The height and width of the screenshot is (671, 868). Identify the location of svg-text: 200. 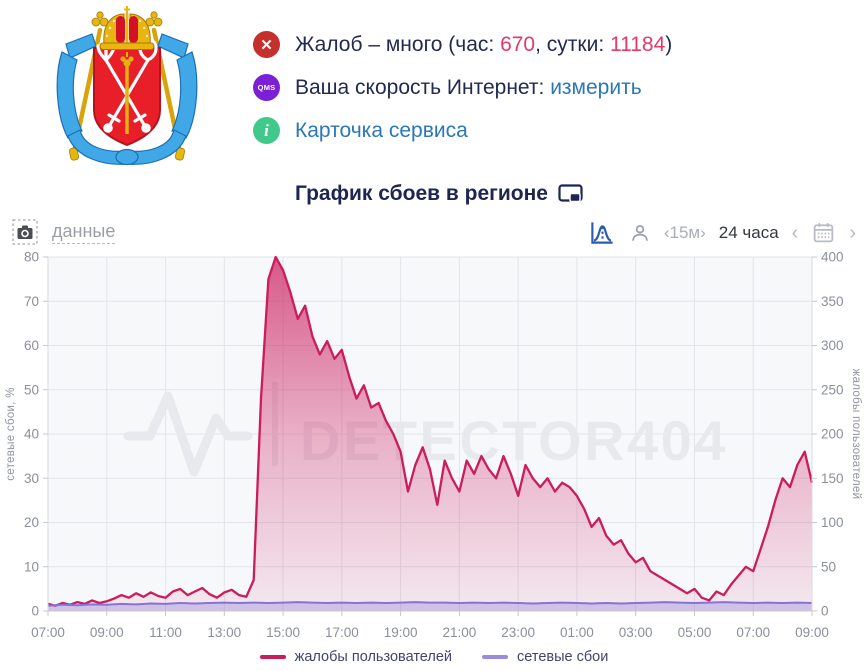
(832, 434).